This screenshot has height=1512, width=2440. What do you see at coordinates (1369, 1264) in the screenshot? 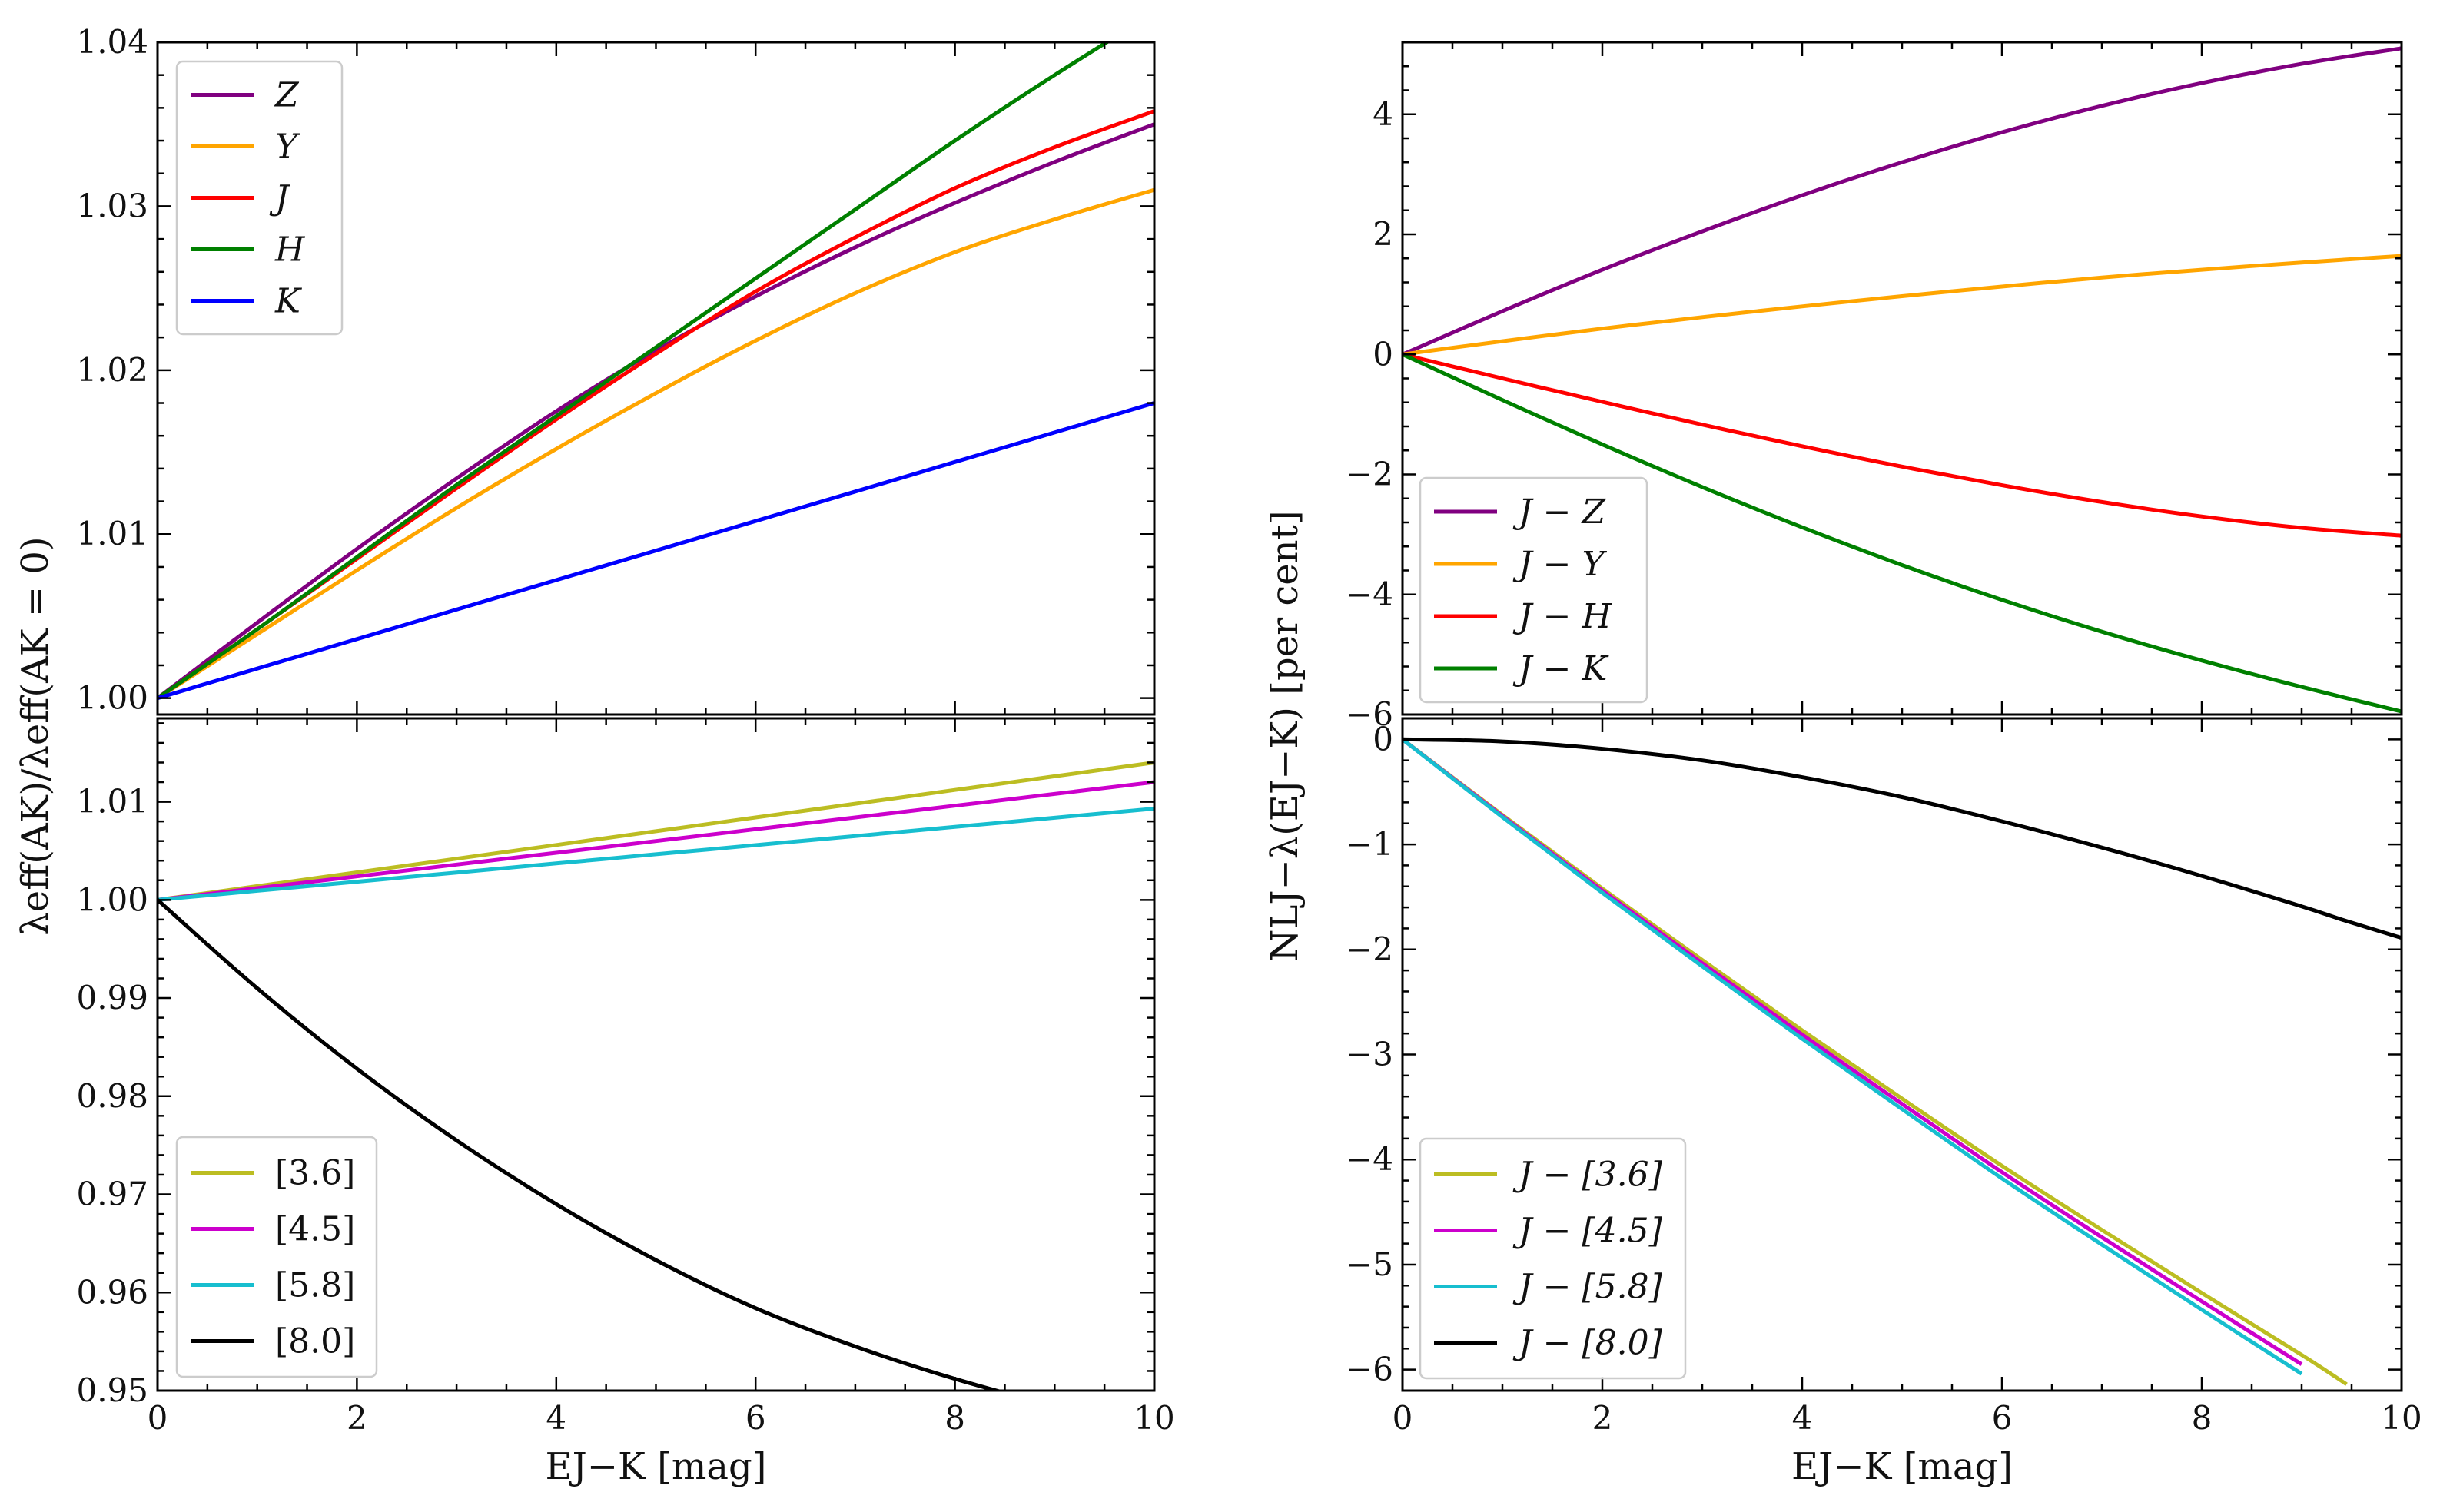
I see `y-tick-label-bottom-right: −5` at bounding box center [1369, 1264].